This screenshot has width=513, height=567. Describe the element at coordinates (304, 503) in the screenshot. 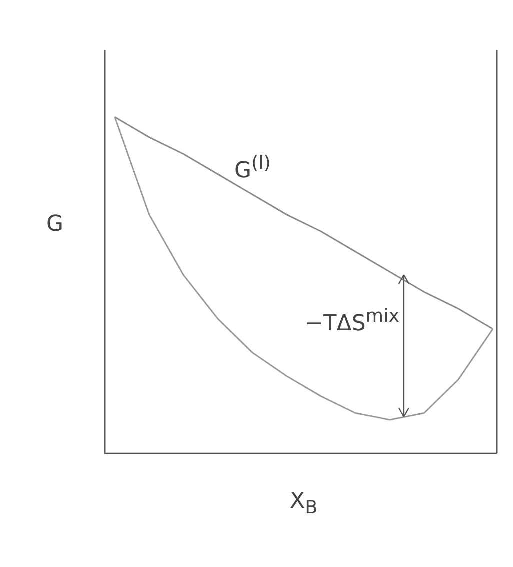

I see `x-axis-title: X$_{B}$` at that location.